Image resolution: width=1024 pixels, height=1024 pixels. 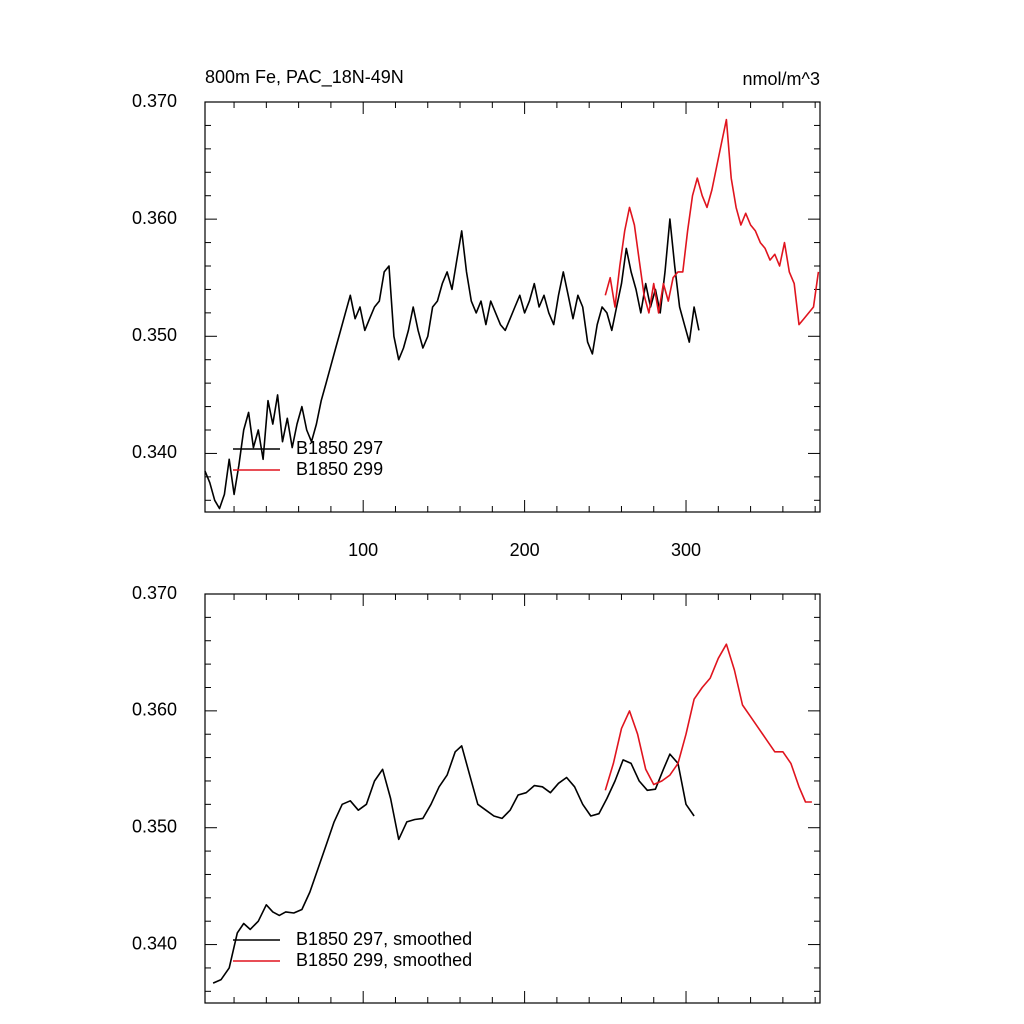 What do you see at coordinates (686, 550) in the screenshot?
I see `x-tick-label: 300` at bounding box center [686, 550].